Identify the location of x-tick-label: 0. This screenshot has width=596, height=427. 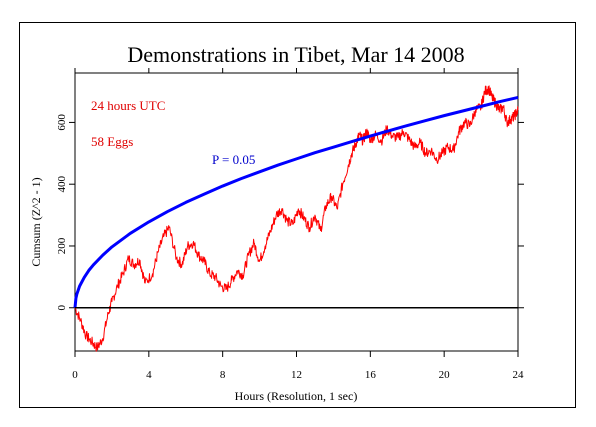
(75, 375).